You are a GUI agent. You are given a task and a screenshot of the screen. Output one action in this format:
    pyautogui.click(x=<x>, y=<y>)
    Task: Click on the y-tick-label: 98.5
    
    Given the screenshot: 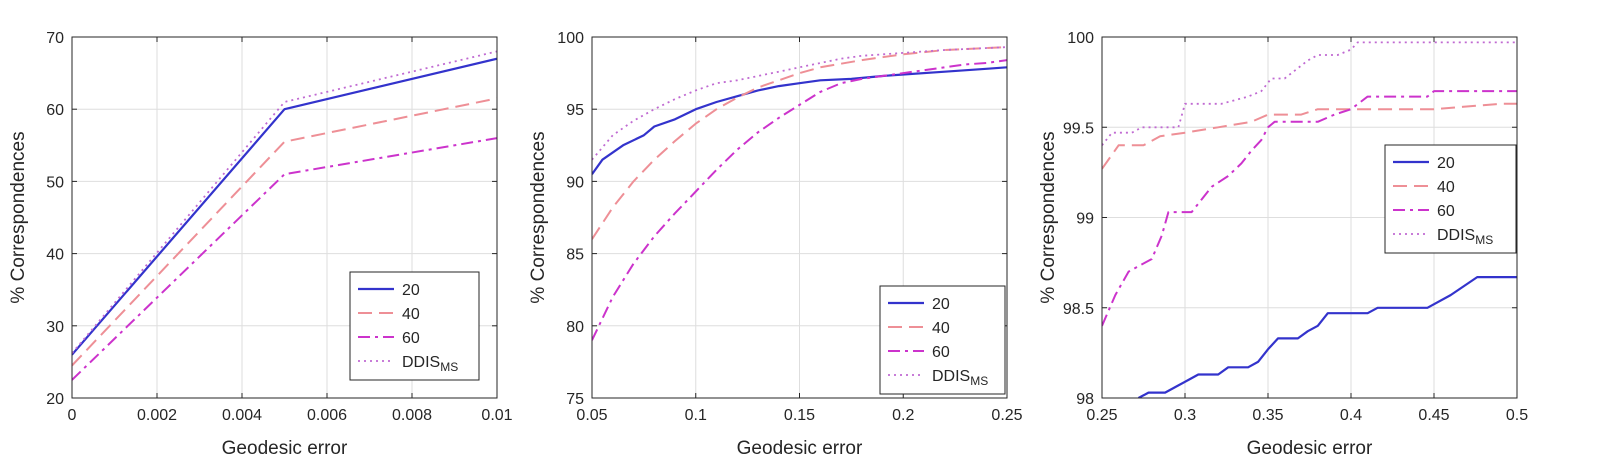 What is the action you would take?
    pyautogui.click(x=1078, y=309)
    